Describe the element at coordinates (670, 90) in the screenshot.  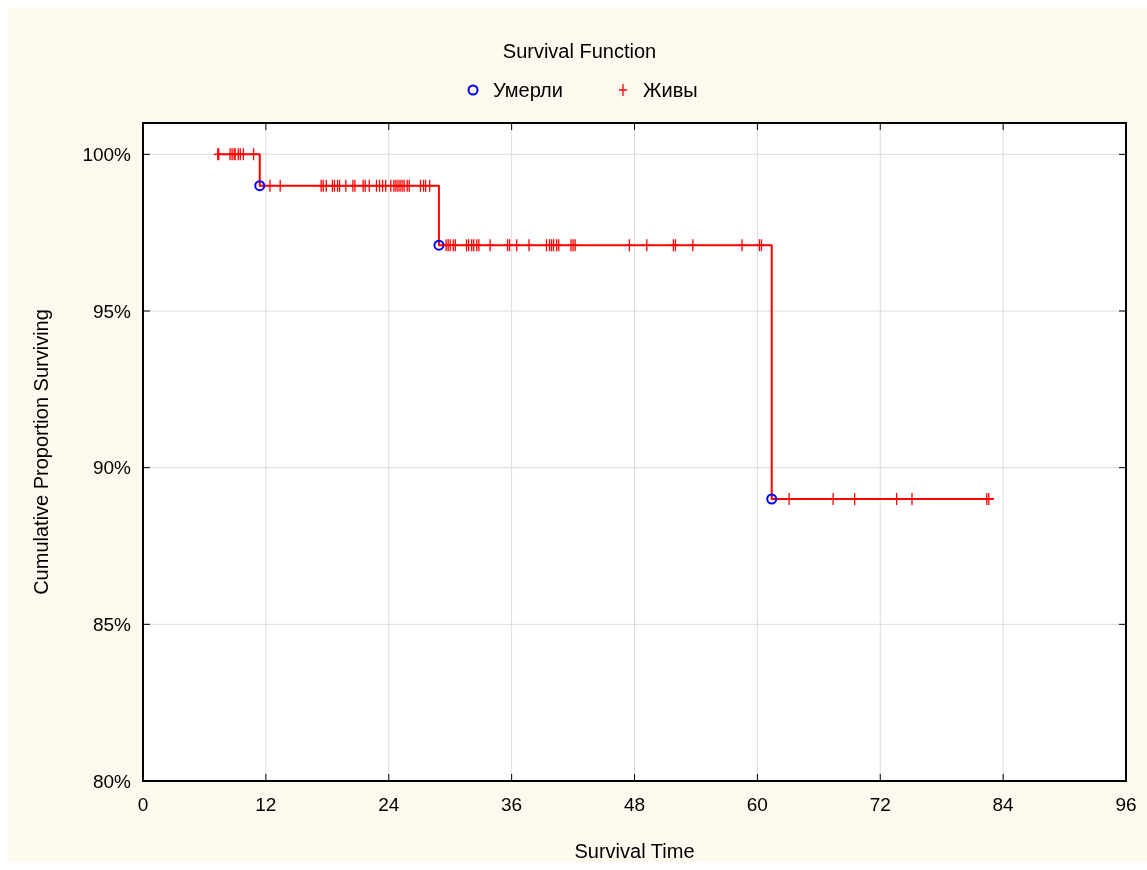
I see `legend-label: Живы` at that location.